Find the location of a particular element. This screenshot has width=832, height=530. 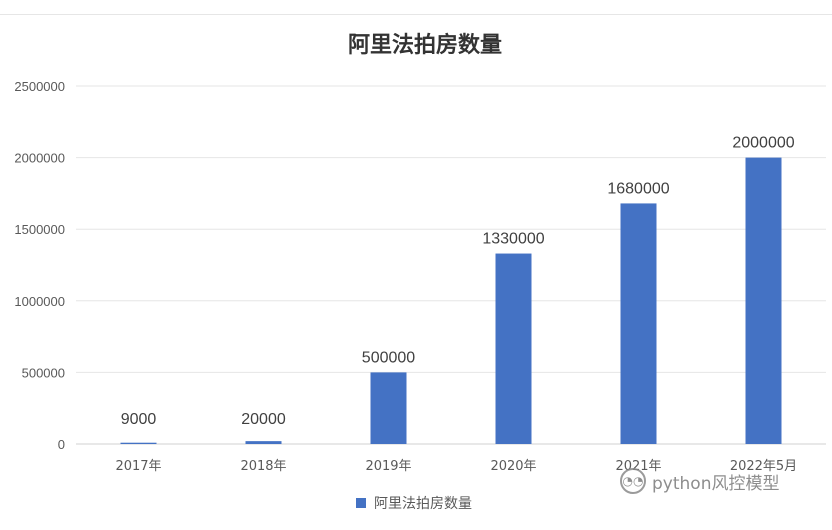

y-tick-label: 0 is located at coordinates (61, 444).